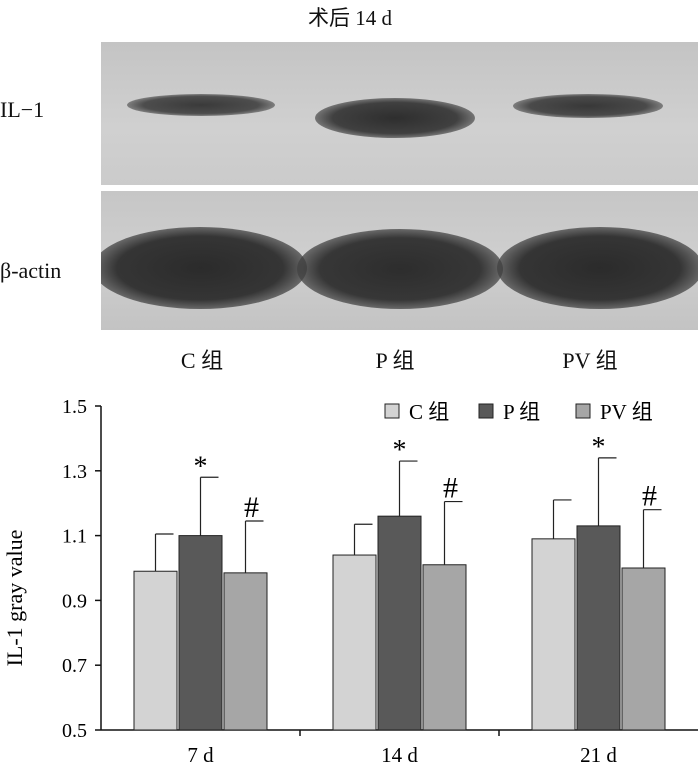 The width and height of the screenshot is (700, 768). I want to click on row-label-il1: IL−1, so click(22, 109).